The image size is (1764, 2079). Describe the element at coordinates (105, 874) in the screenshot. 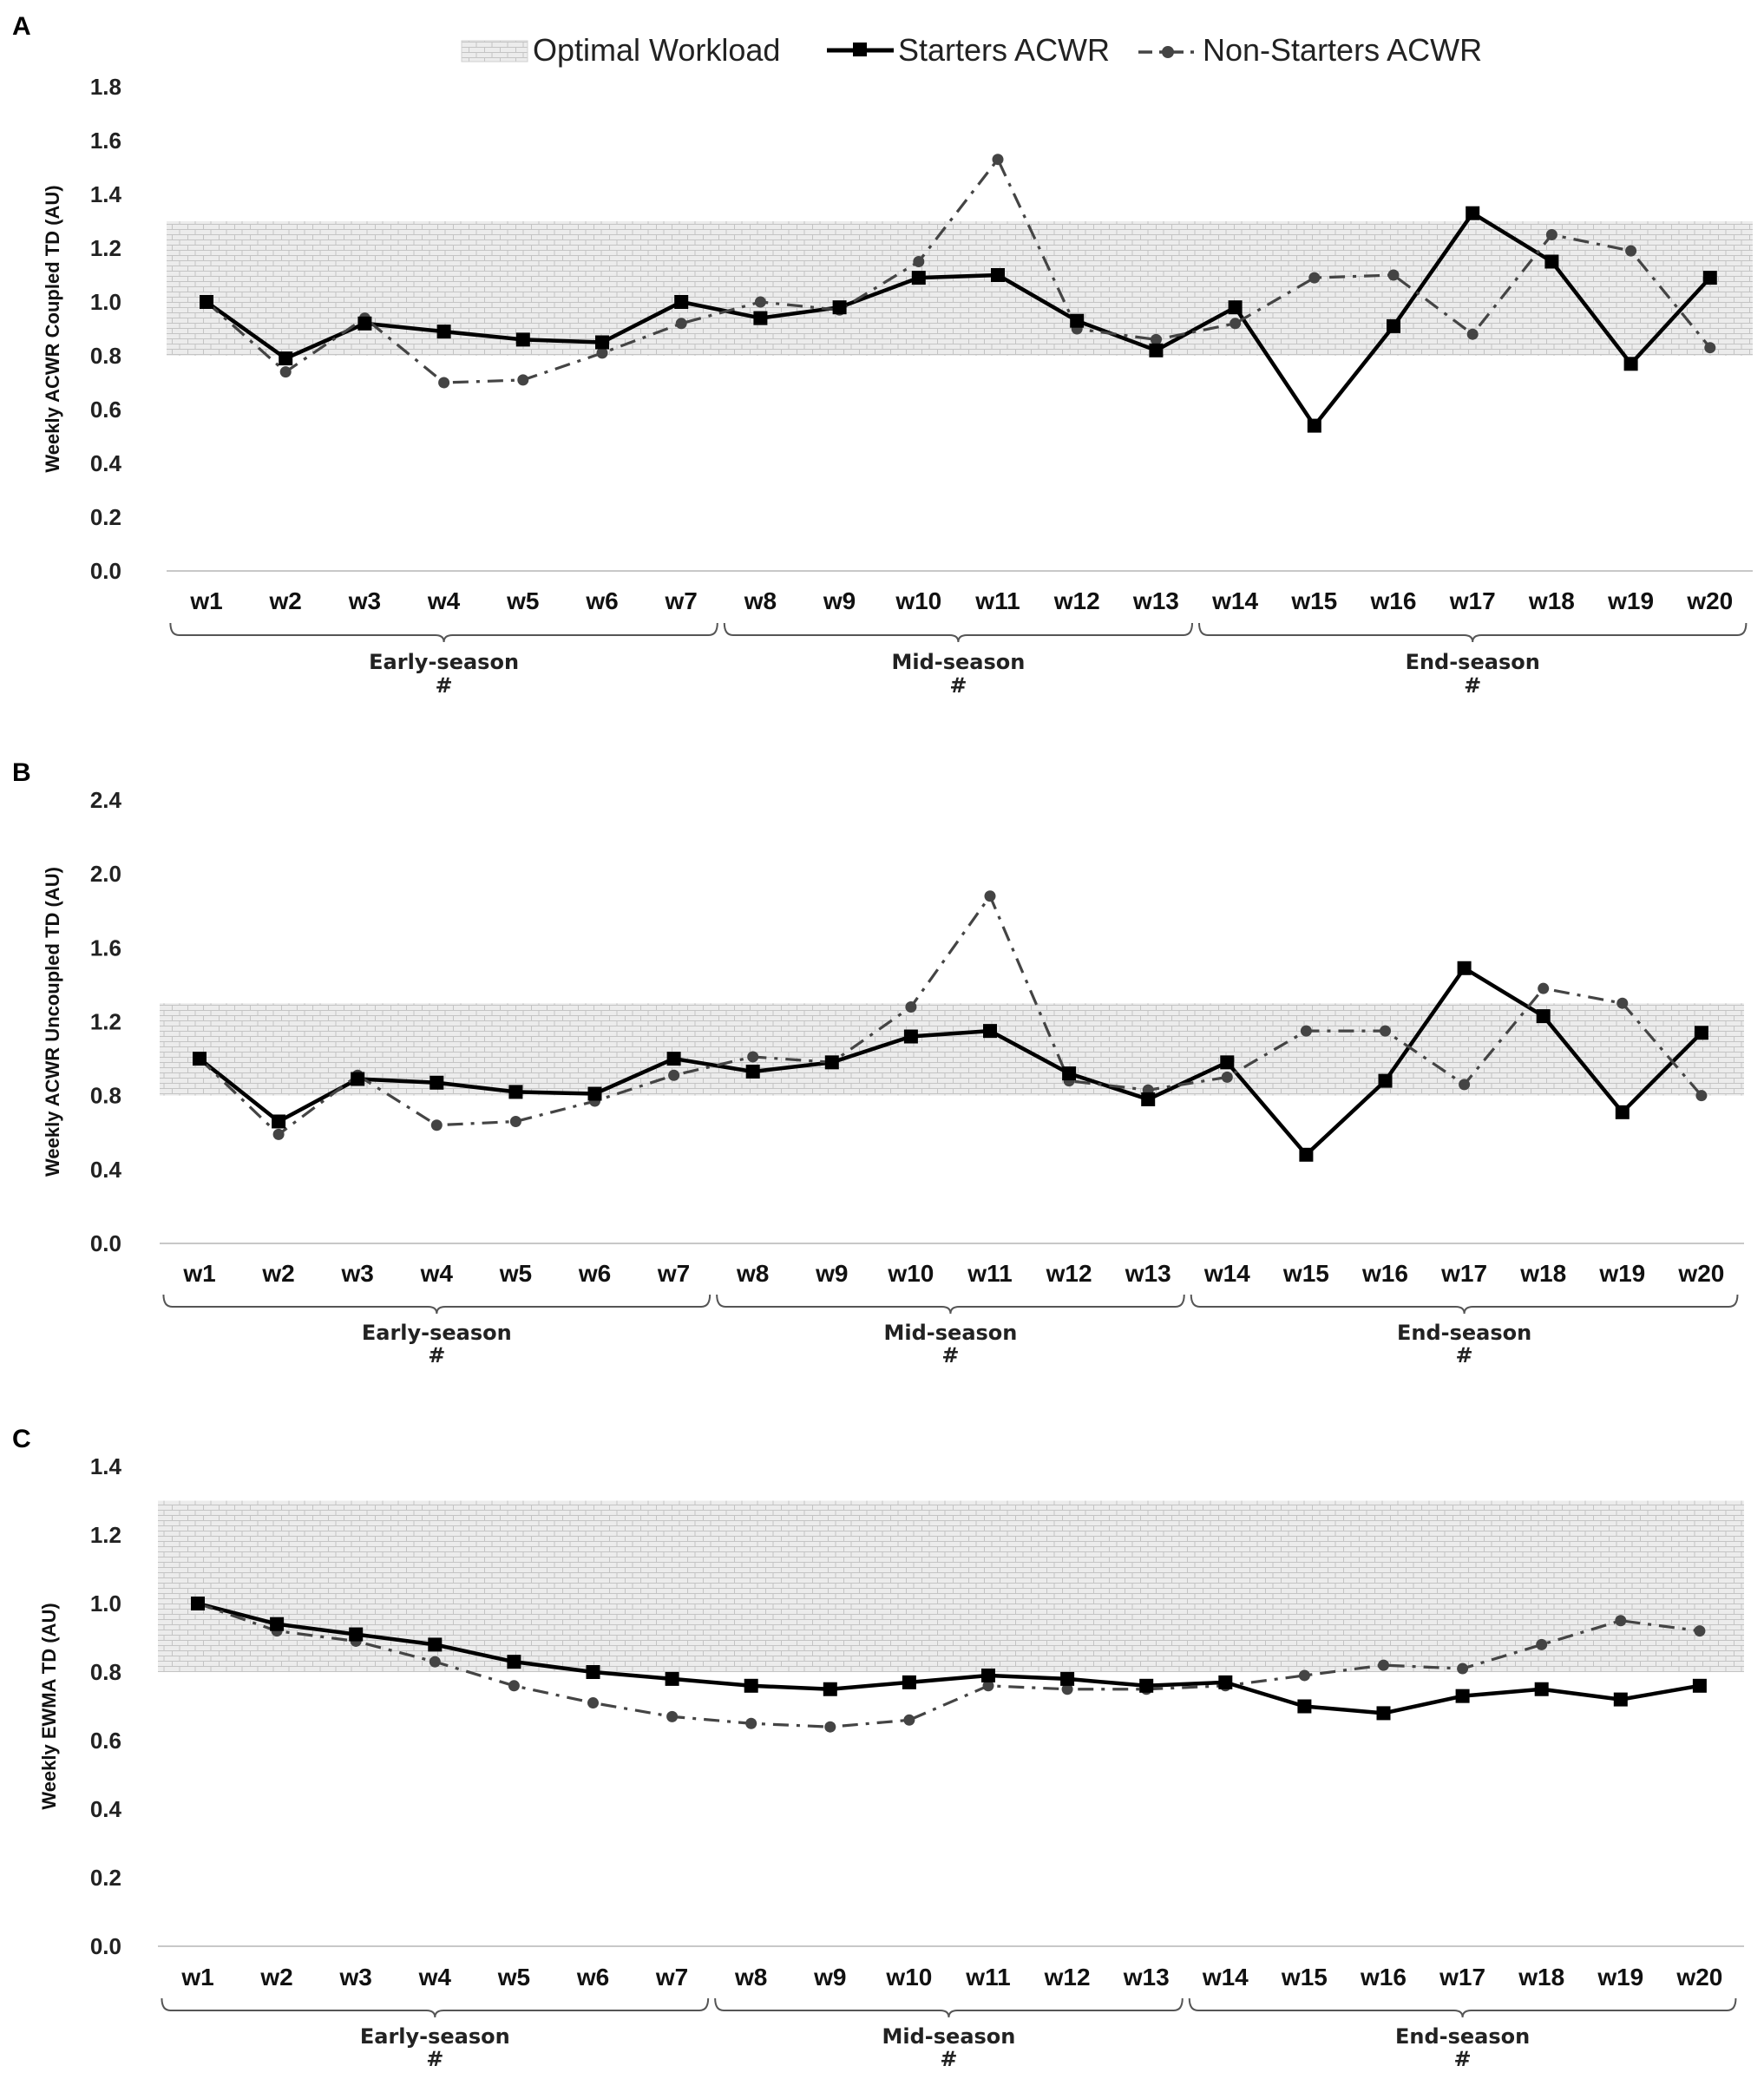

I see `y-tick-label: 2.0` at that location.